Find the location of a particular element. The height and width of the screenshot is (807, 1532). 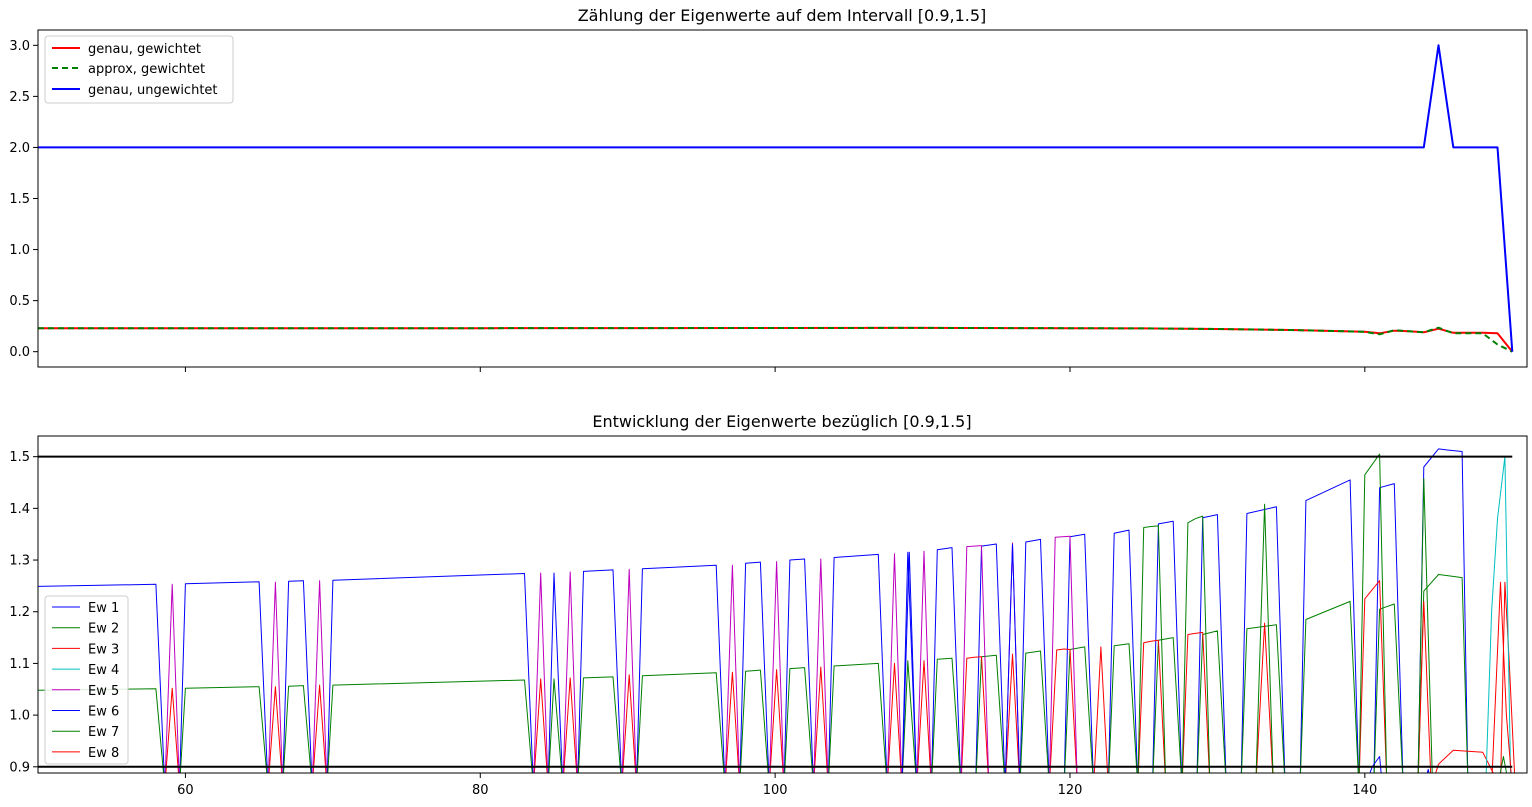

bottom-legend-box is located at coordinates (86, 680).